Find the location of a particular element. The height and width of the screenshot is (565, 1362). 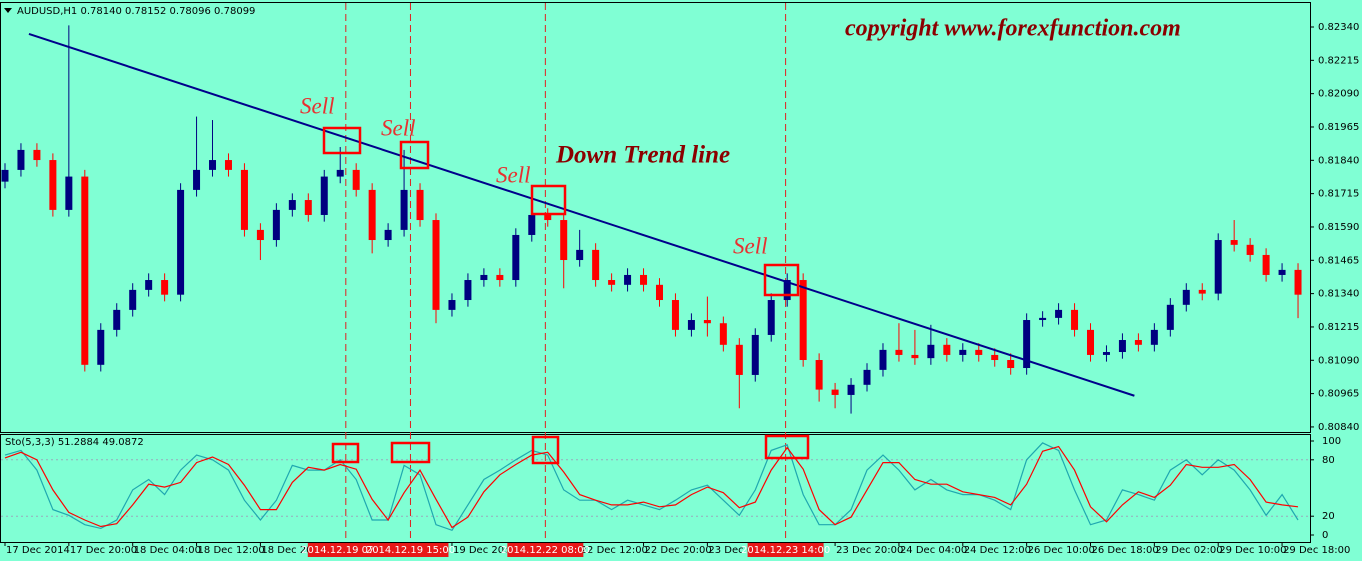

y-tick-label: 0.80965 is located at coordinates (1338, 394).